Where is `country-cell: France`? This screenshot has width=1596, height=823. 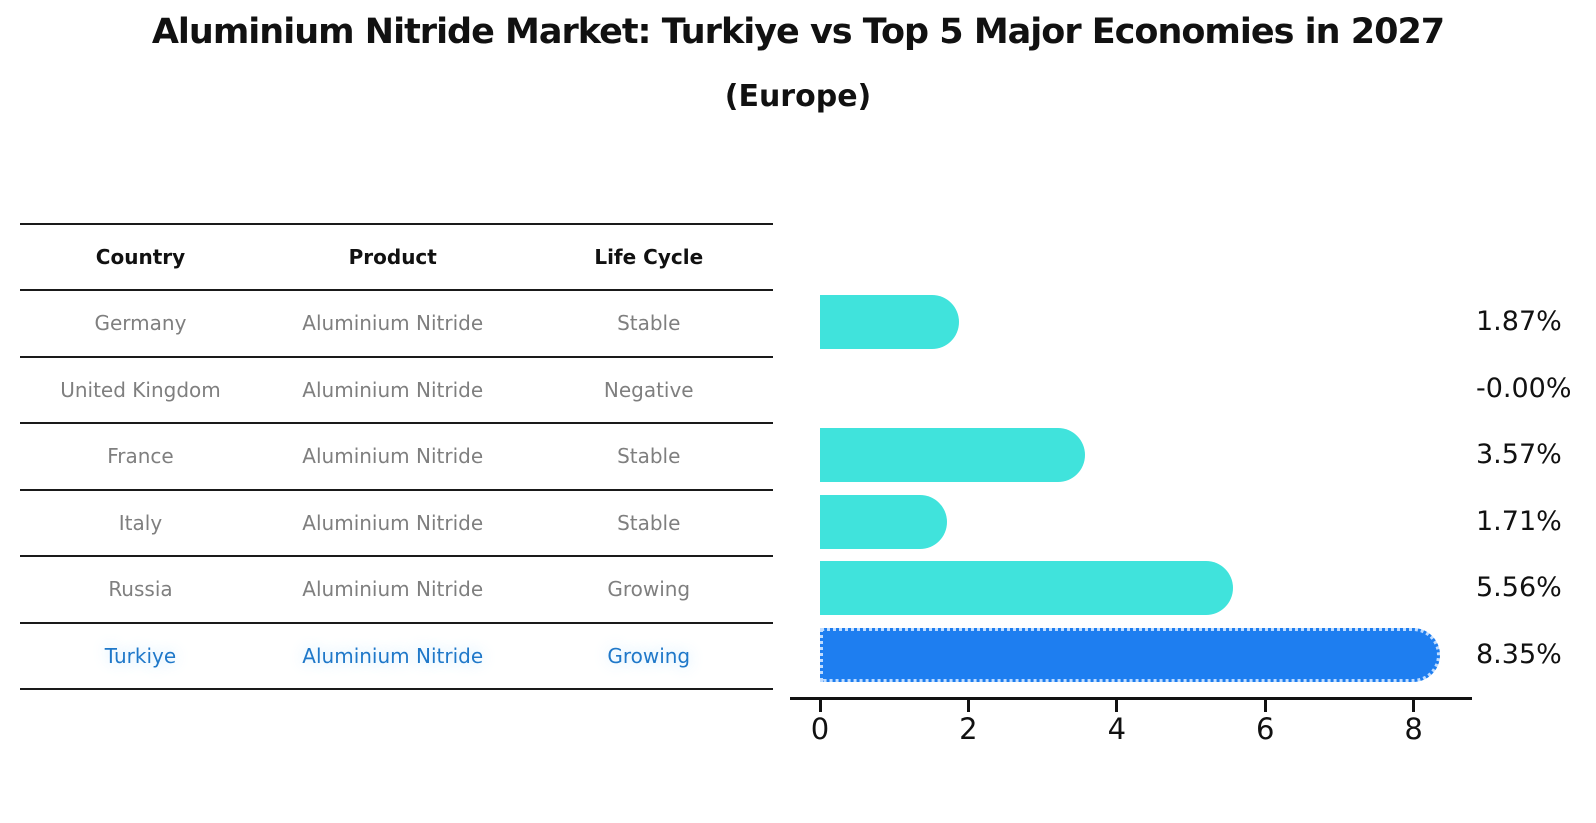 country-cell: France is located at coordinates (140, 456).